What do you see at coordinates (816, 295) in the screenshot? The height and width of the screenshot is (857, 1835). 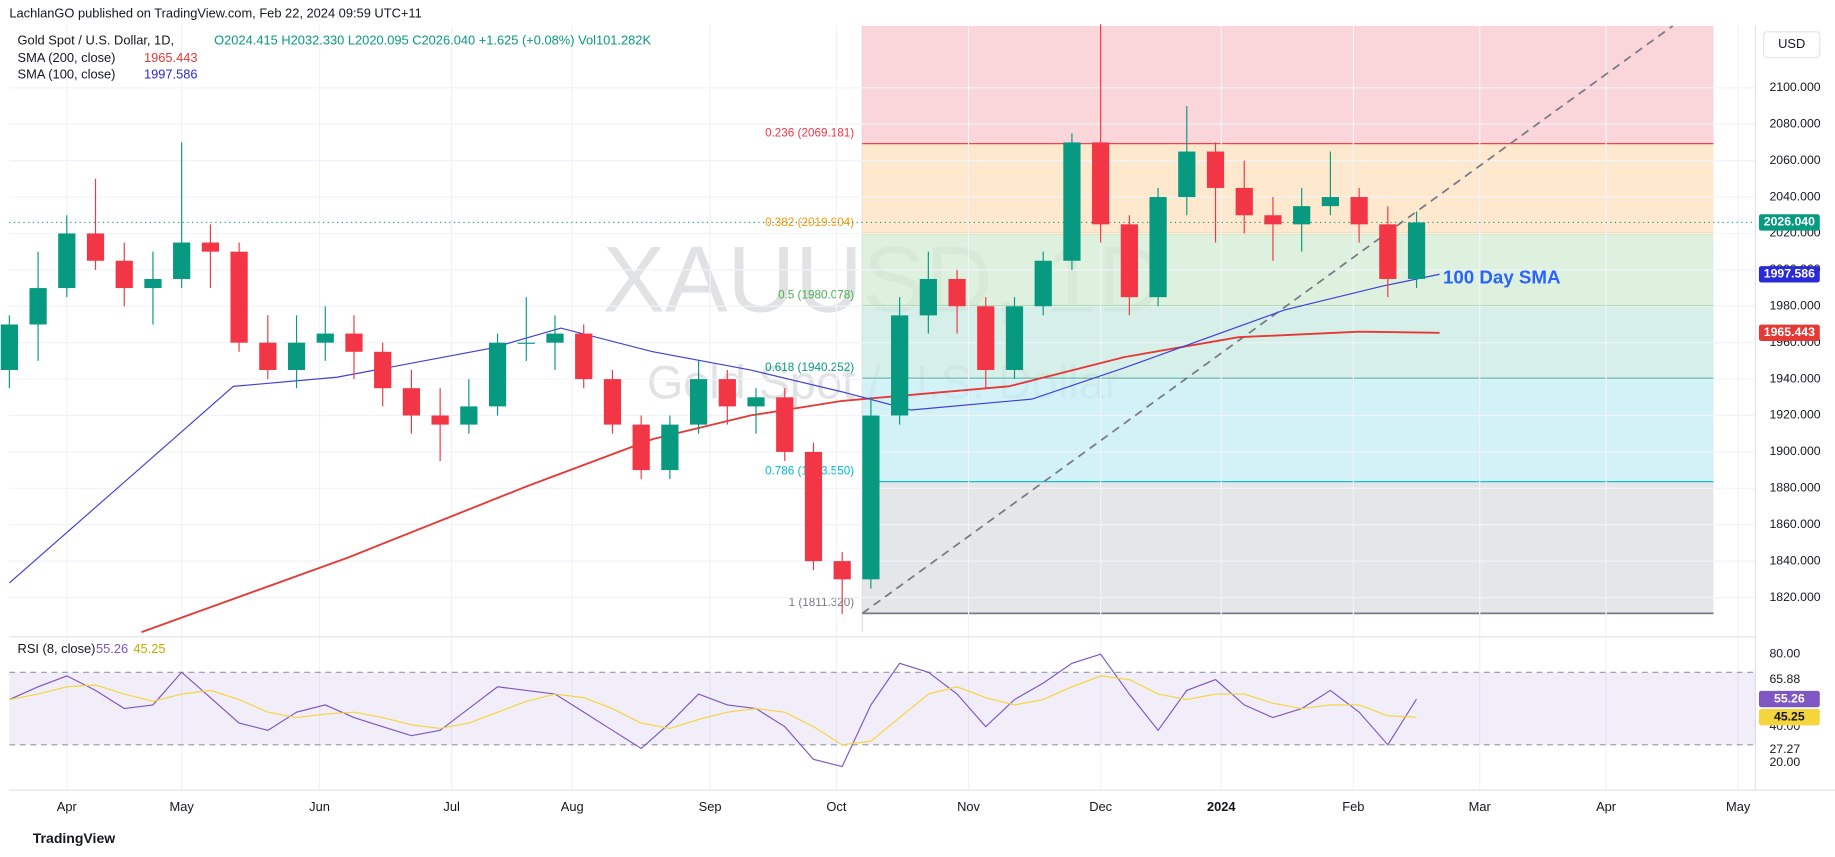 I see `fib-label: 0.5 (1980.078)` at bounding box center [816, 295].